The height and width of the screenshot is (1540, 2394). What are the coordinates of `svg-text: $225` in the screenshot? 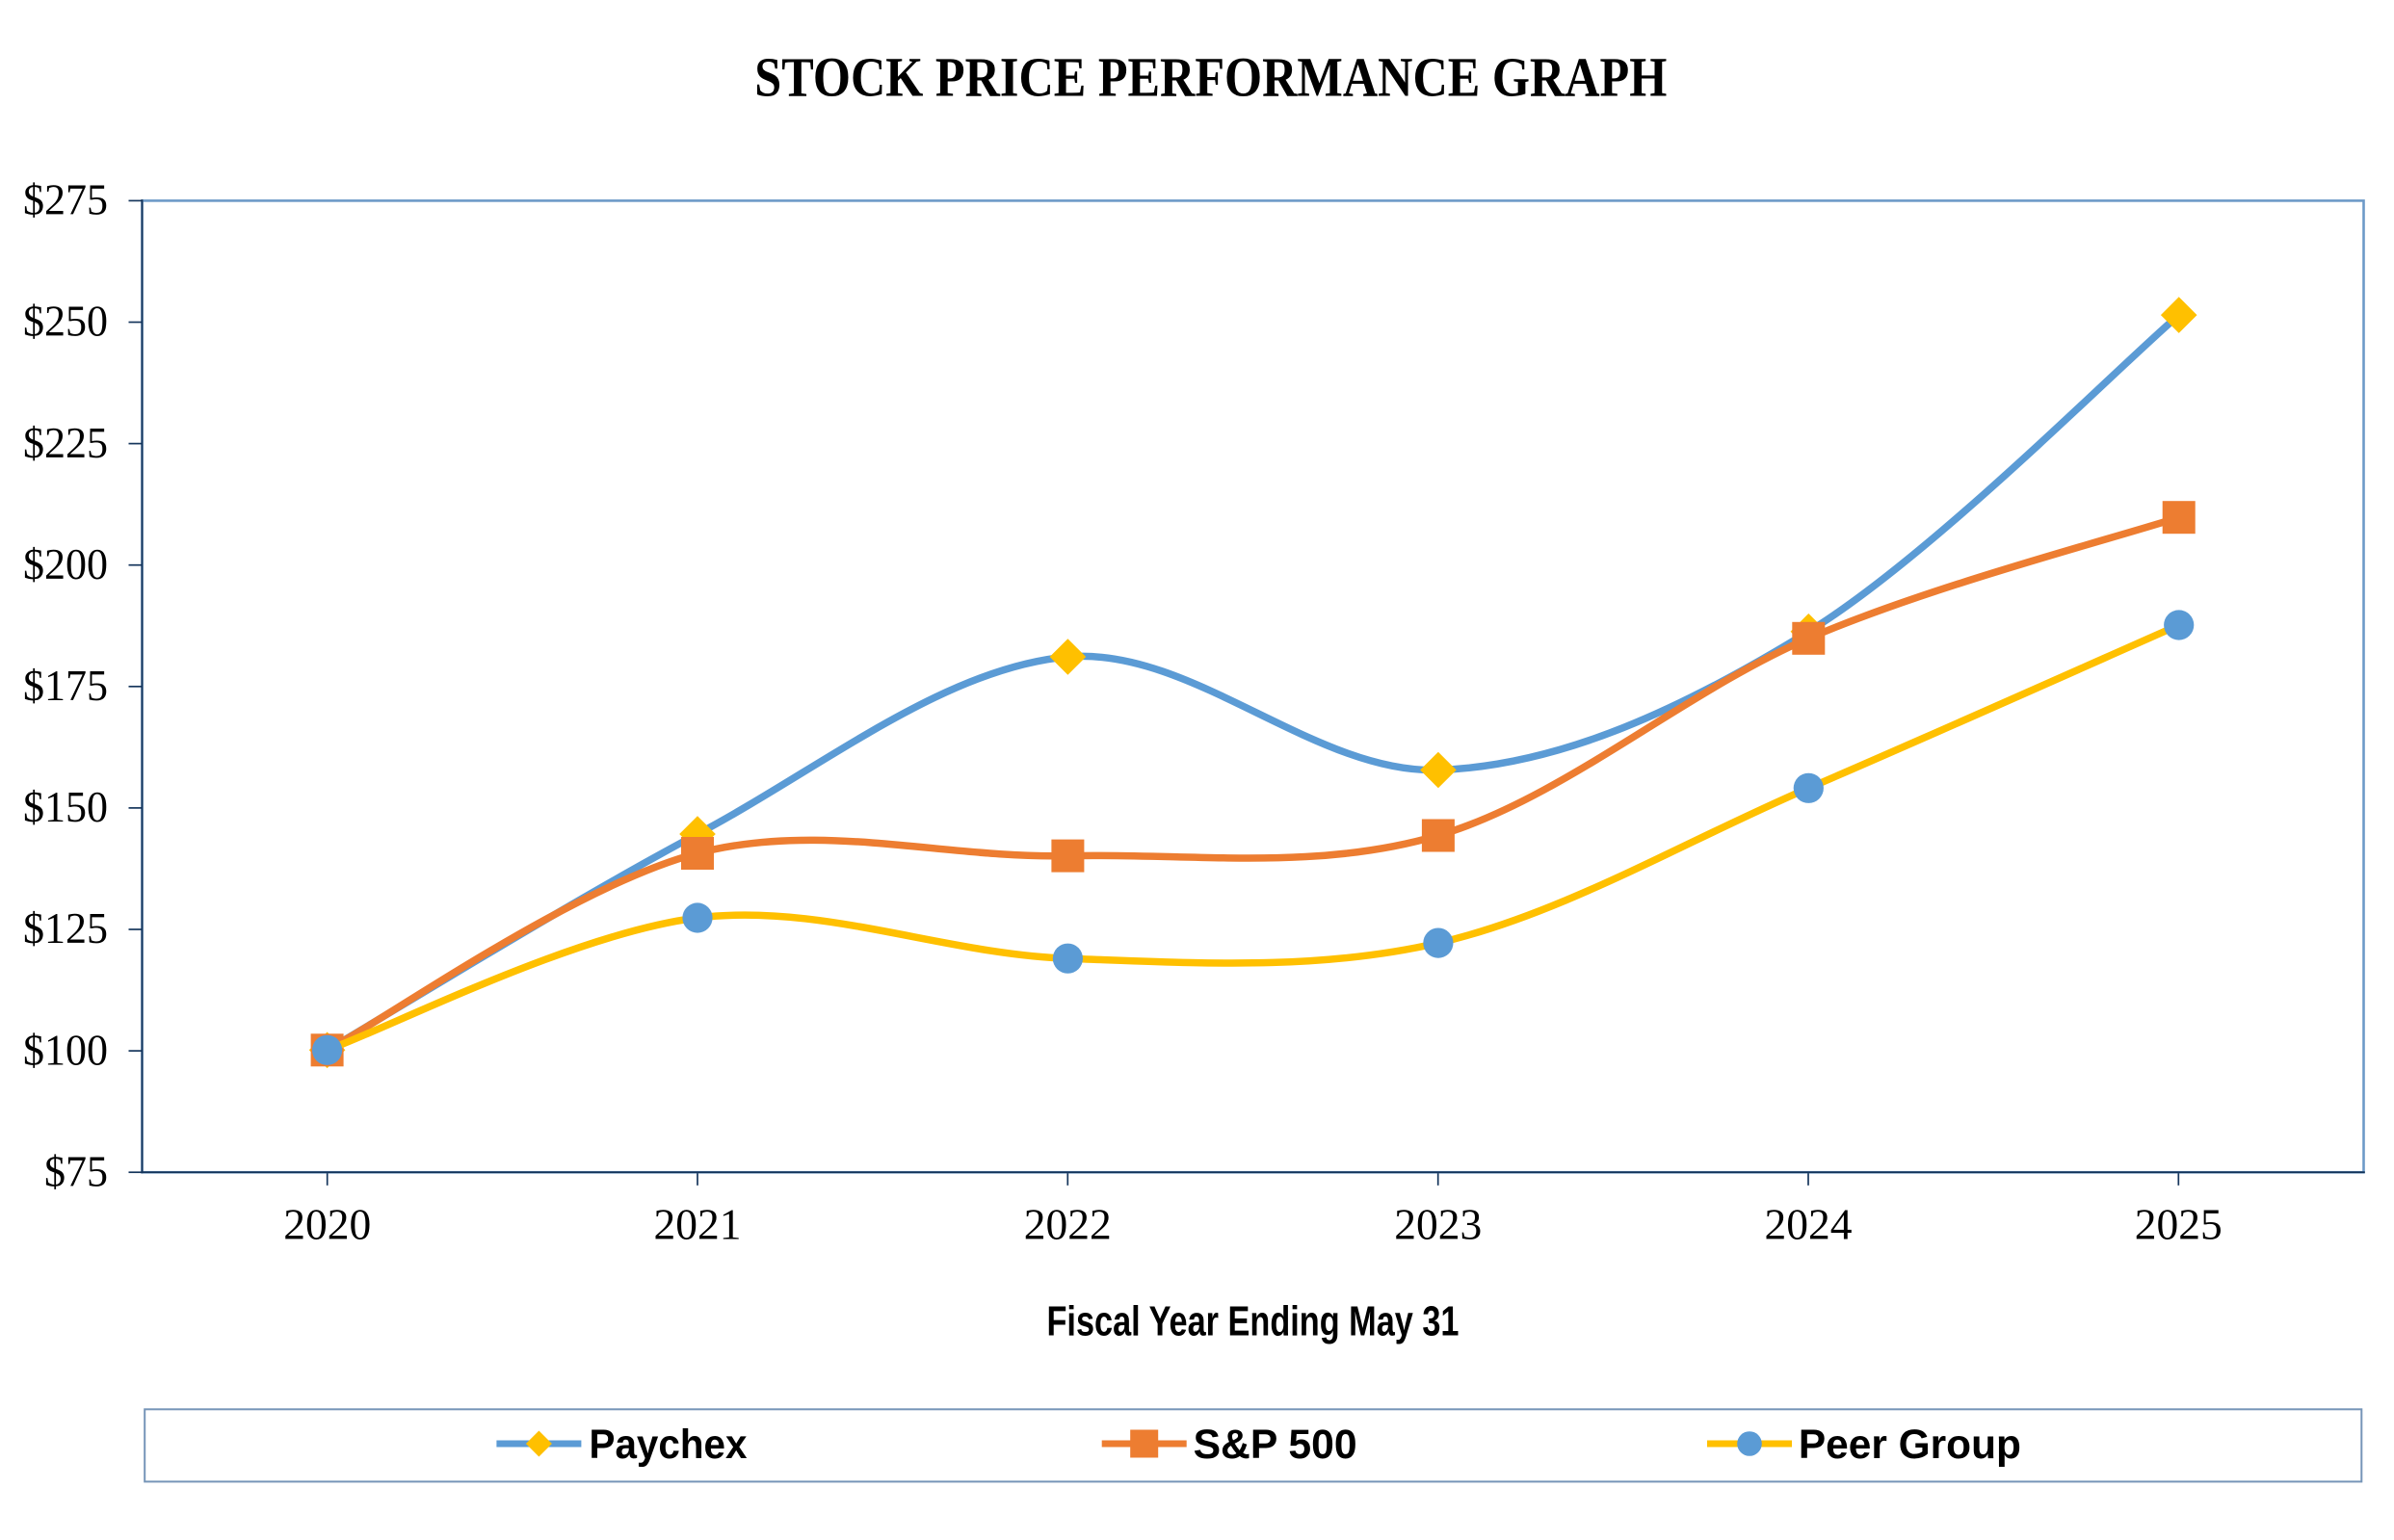 It's located at (65, 442).